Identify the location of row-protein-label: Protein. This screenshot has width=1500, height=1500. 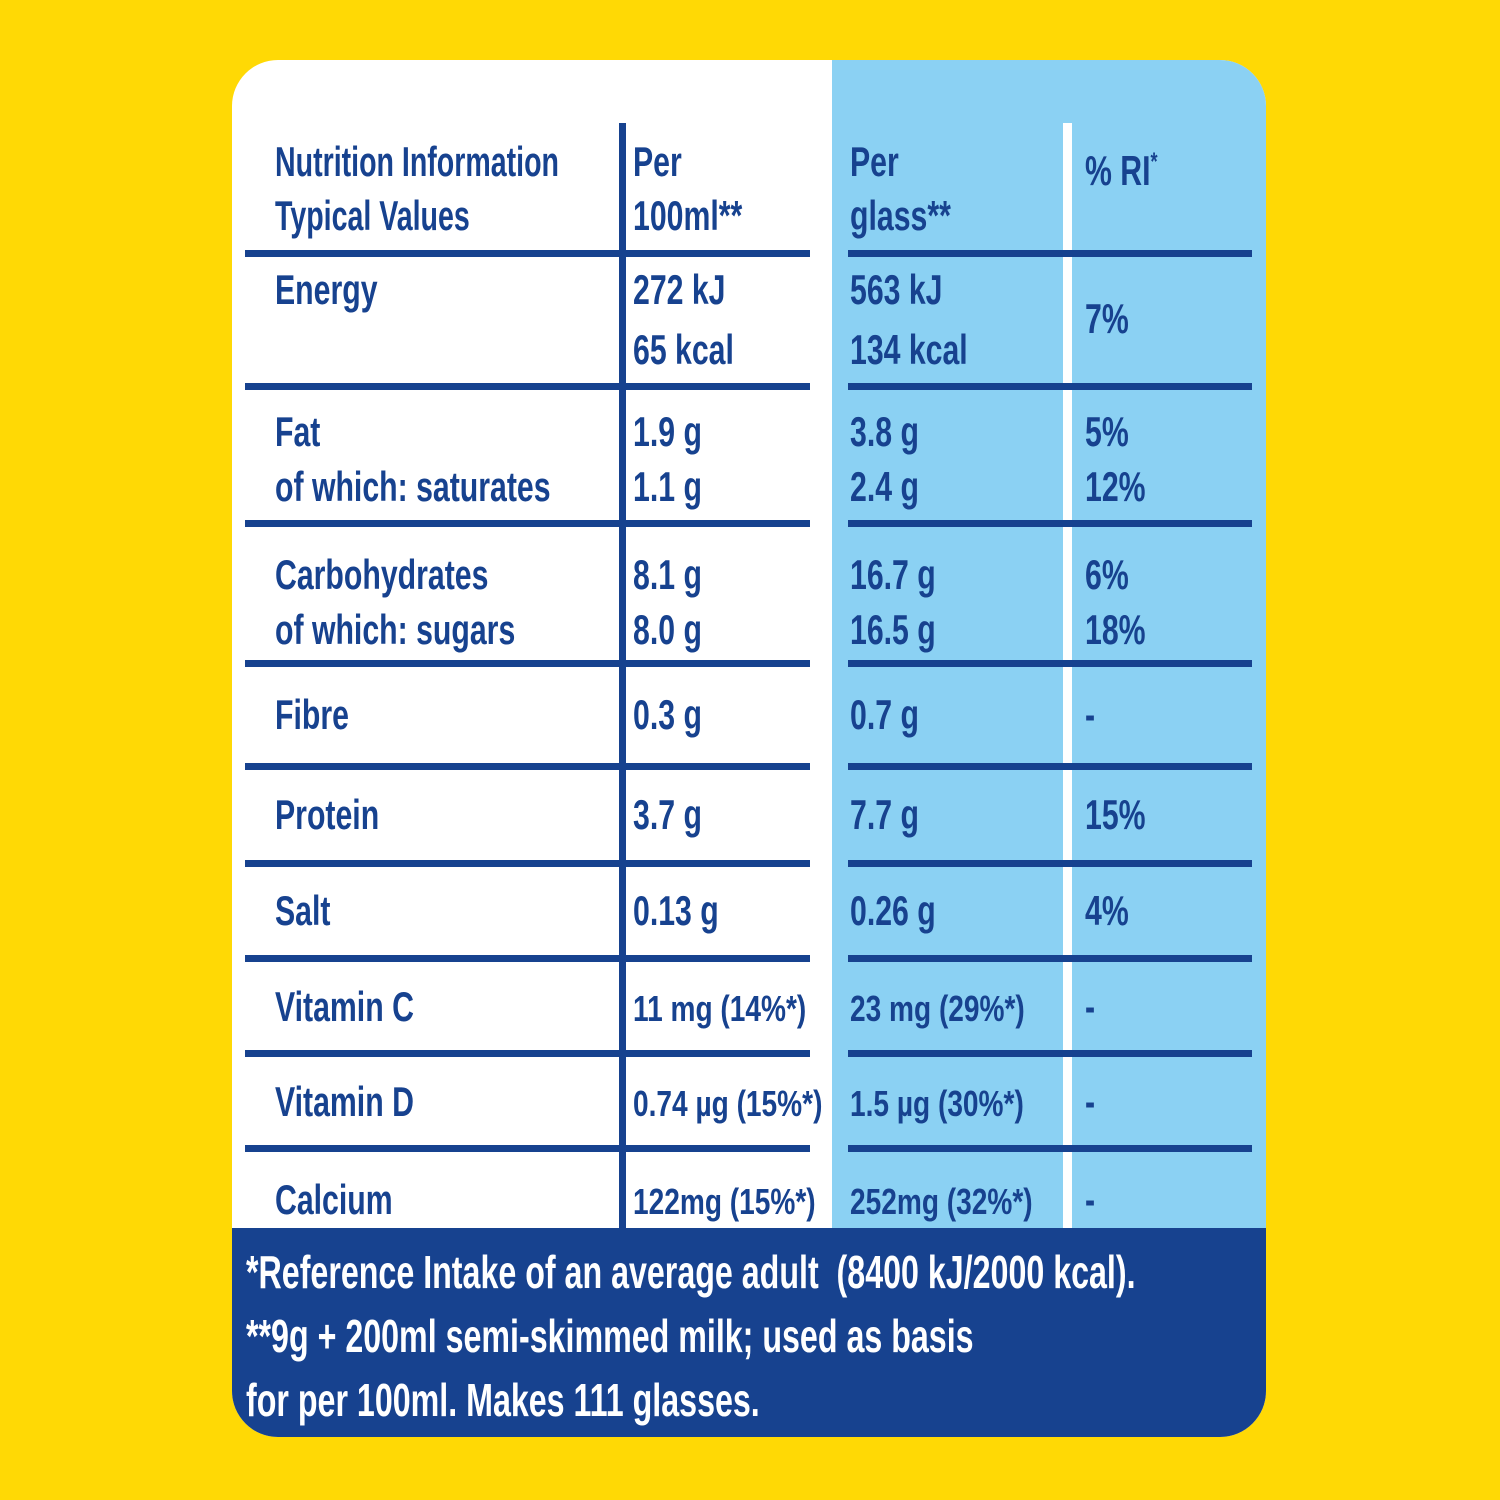
(327, 814).